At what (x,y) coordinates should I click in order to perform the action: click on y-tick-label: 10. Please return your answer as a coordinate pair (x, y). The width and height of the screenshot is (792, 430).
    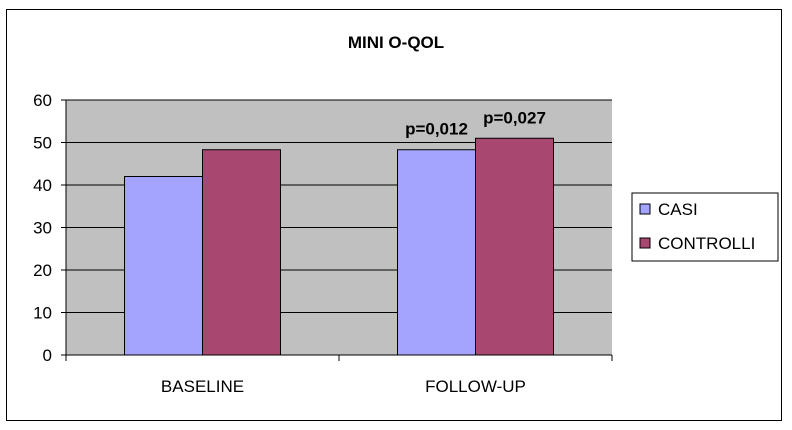
    Looking at the image, I should click on (42, 313).